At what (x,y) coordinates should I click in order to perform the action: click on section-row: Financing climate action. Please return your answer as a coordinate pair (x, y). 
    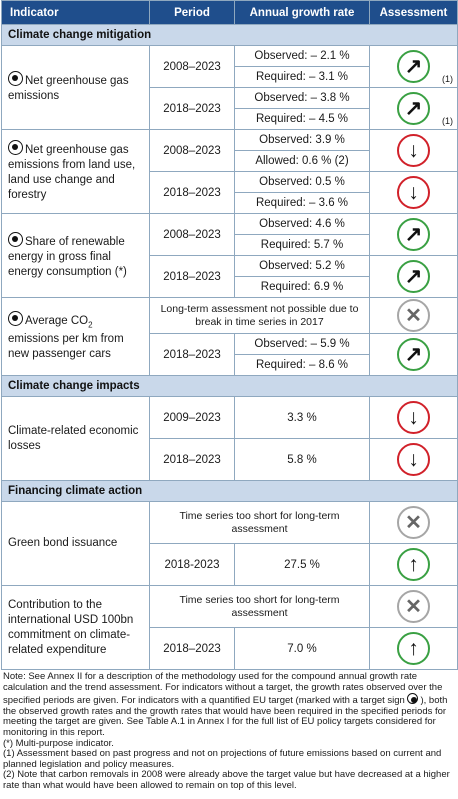
    Looking at the image, I should click on (229, 491).